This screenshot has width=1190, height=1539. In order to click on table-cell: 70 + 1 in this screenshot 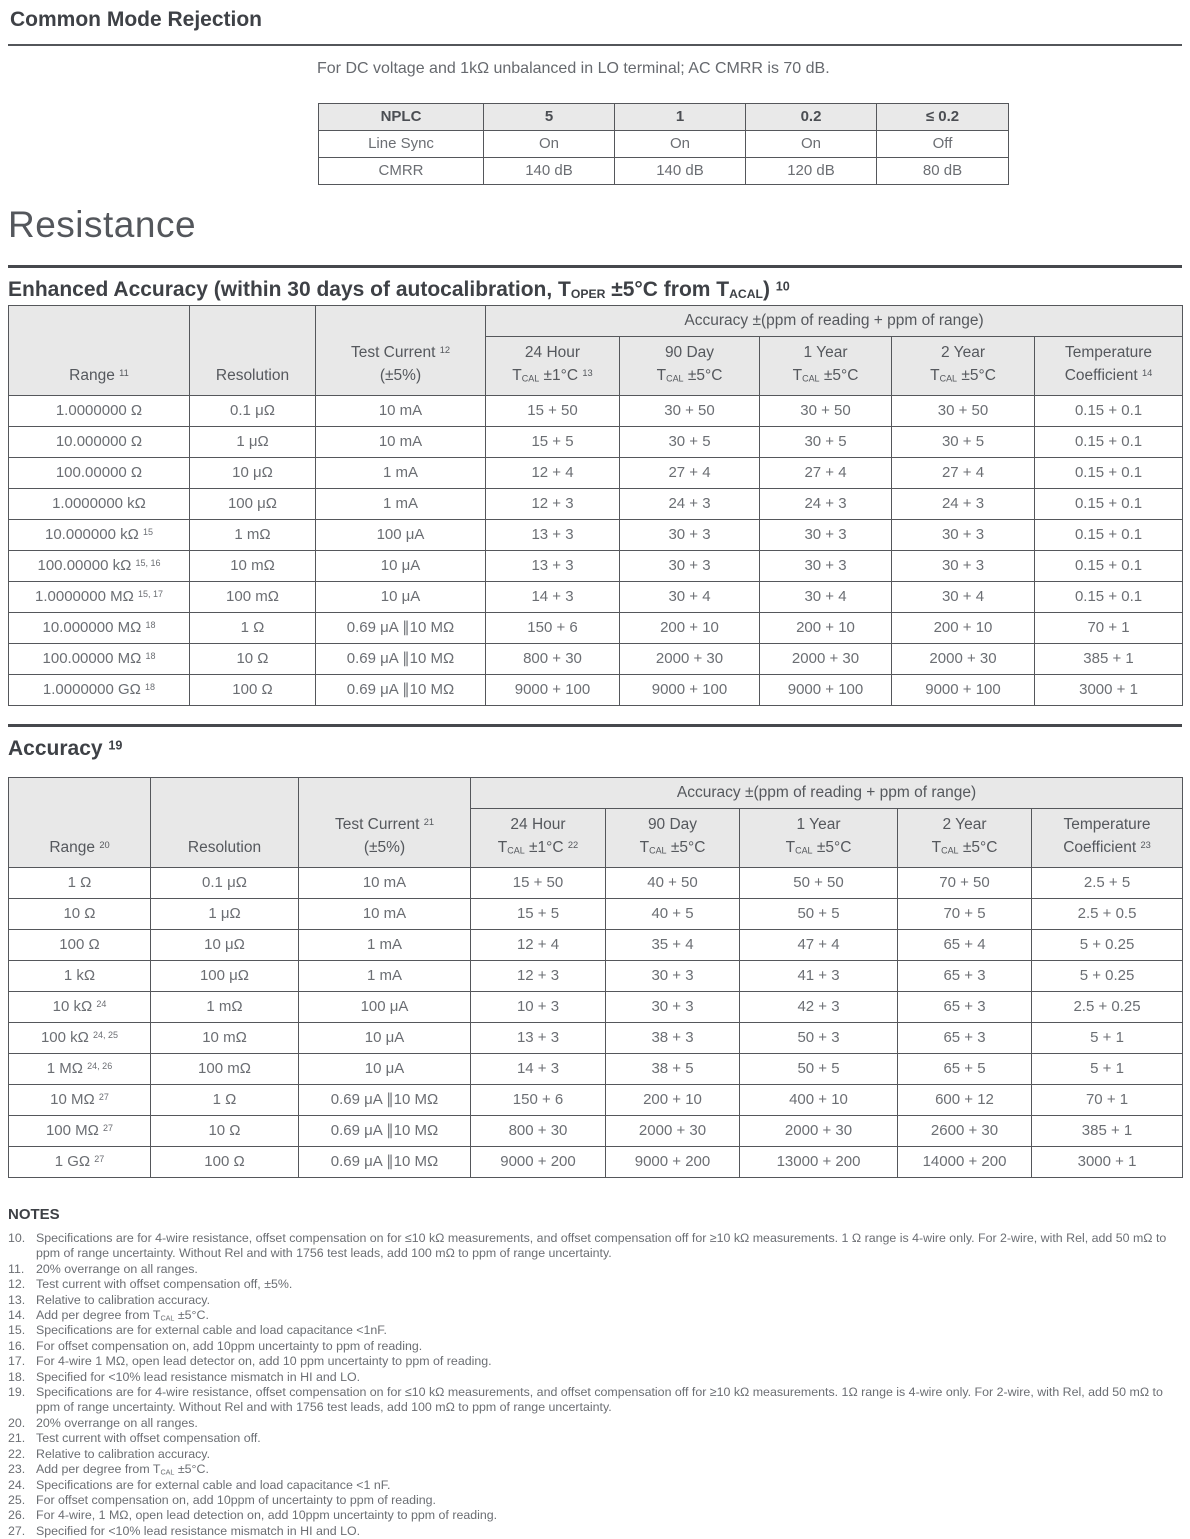, I will do `click(1107, 1100)`.